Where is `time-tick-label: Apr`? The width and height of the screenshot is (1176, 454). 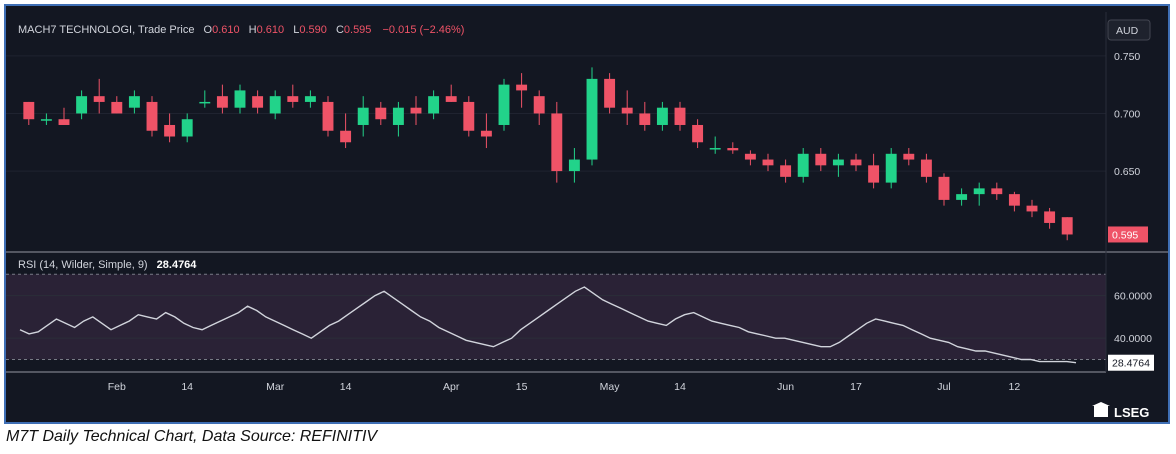 time-tick-label: Apr is located at coordinates (451, 387).